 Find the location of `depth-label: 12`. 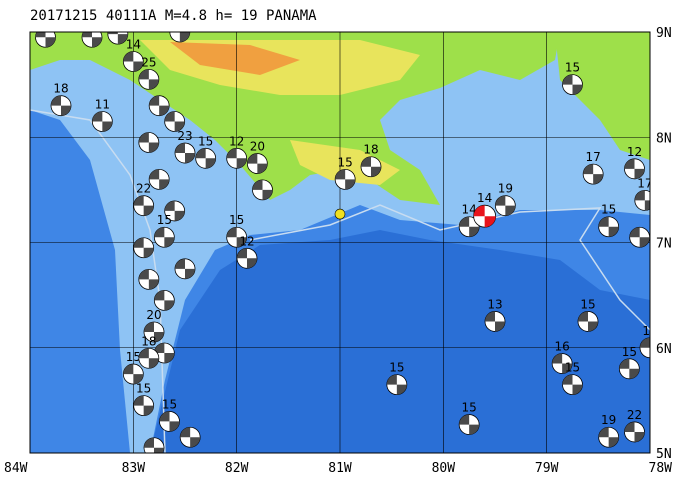

depth-label: 12 is located at coordinates (634, 152).